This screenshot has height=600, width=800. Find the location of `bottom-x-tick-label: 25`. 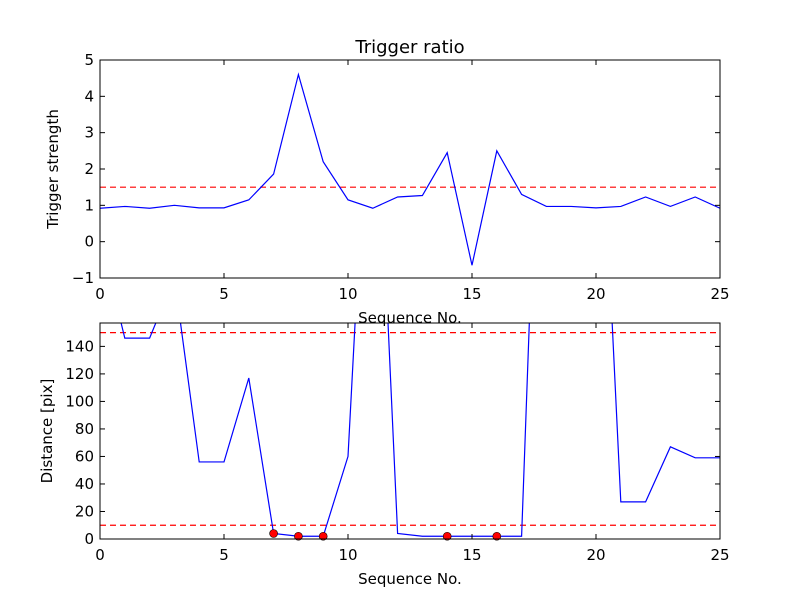

bottom-x-tick-label: 25 is located at coordinates (719, 555).